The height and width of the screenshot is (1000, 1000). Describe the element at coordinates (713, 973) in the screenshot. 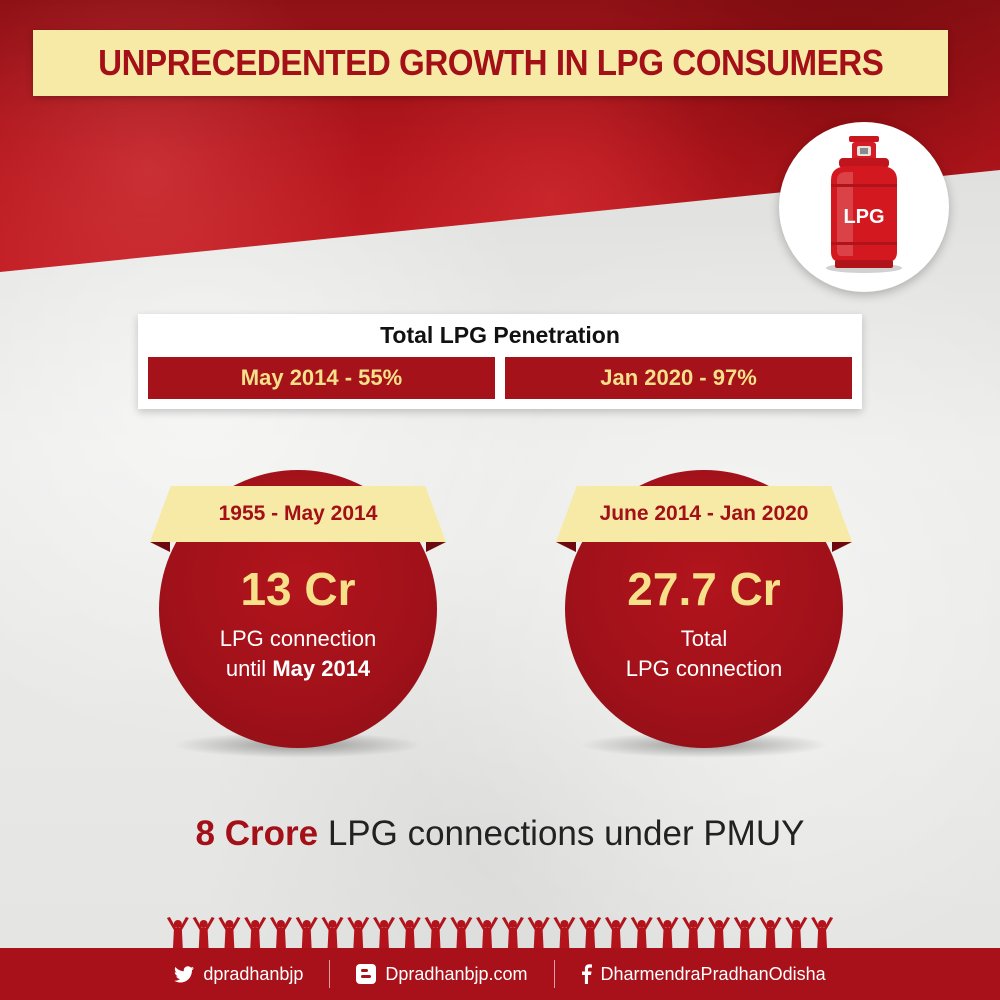

I see `facebook-page: DharmendraPradhanOdisha` at that location.